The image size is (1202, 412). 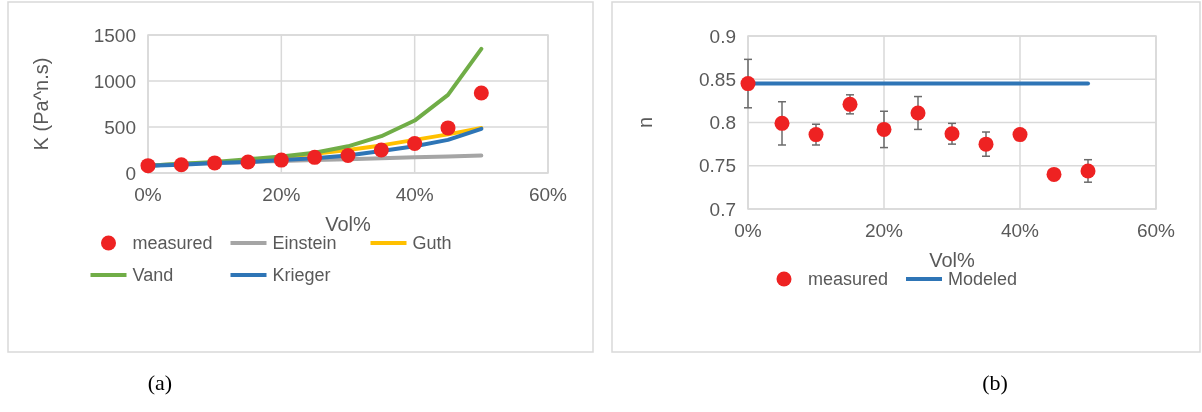 I want to click on legend-label: Krieger, so click(x=301, y=275).